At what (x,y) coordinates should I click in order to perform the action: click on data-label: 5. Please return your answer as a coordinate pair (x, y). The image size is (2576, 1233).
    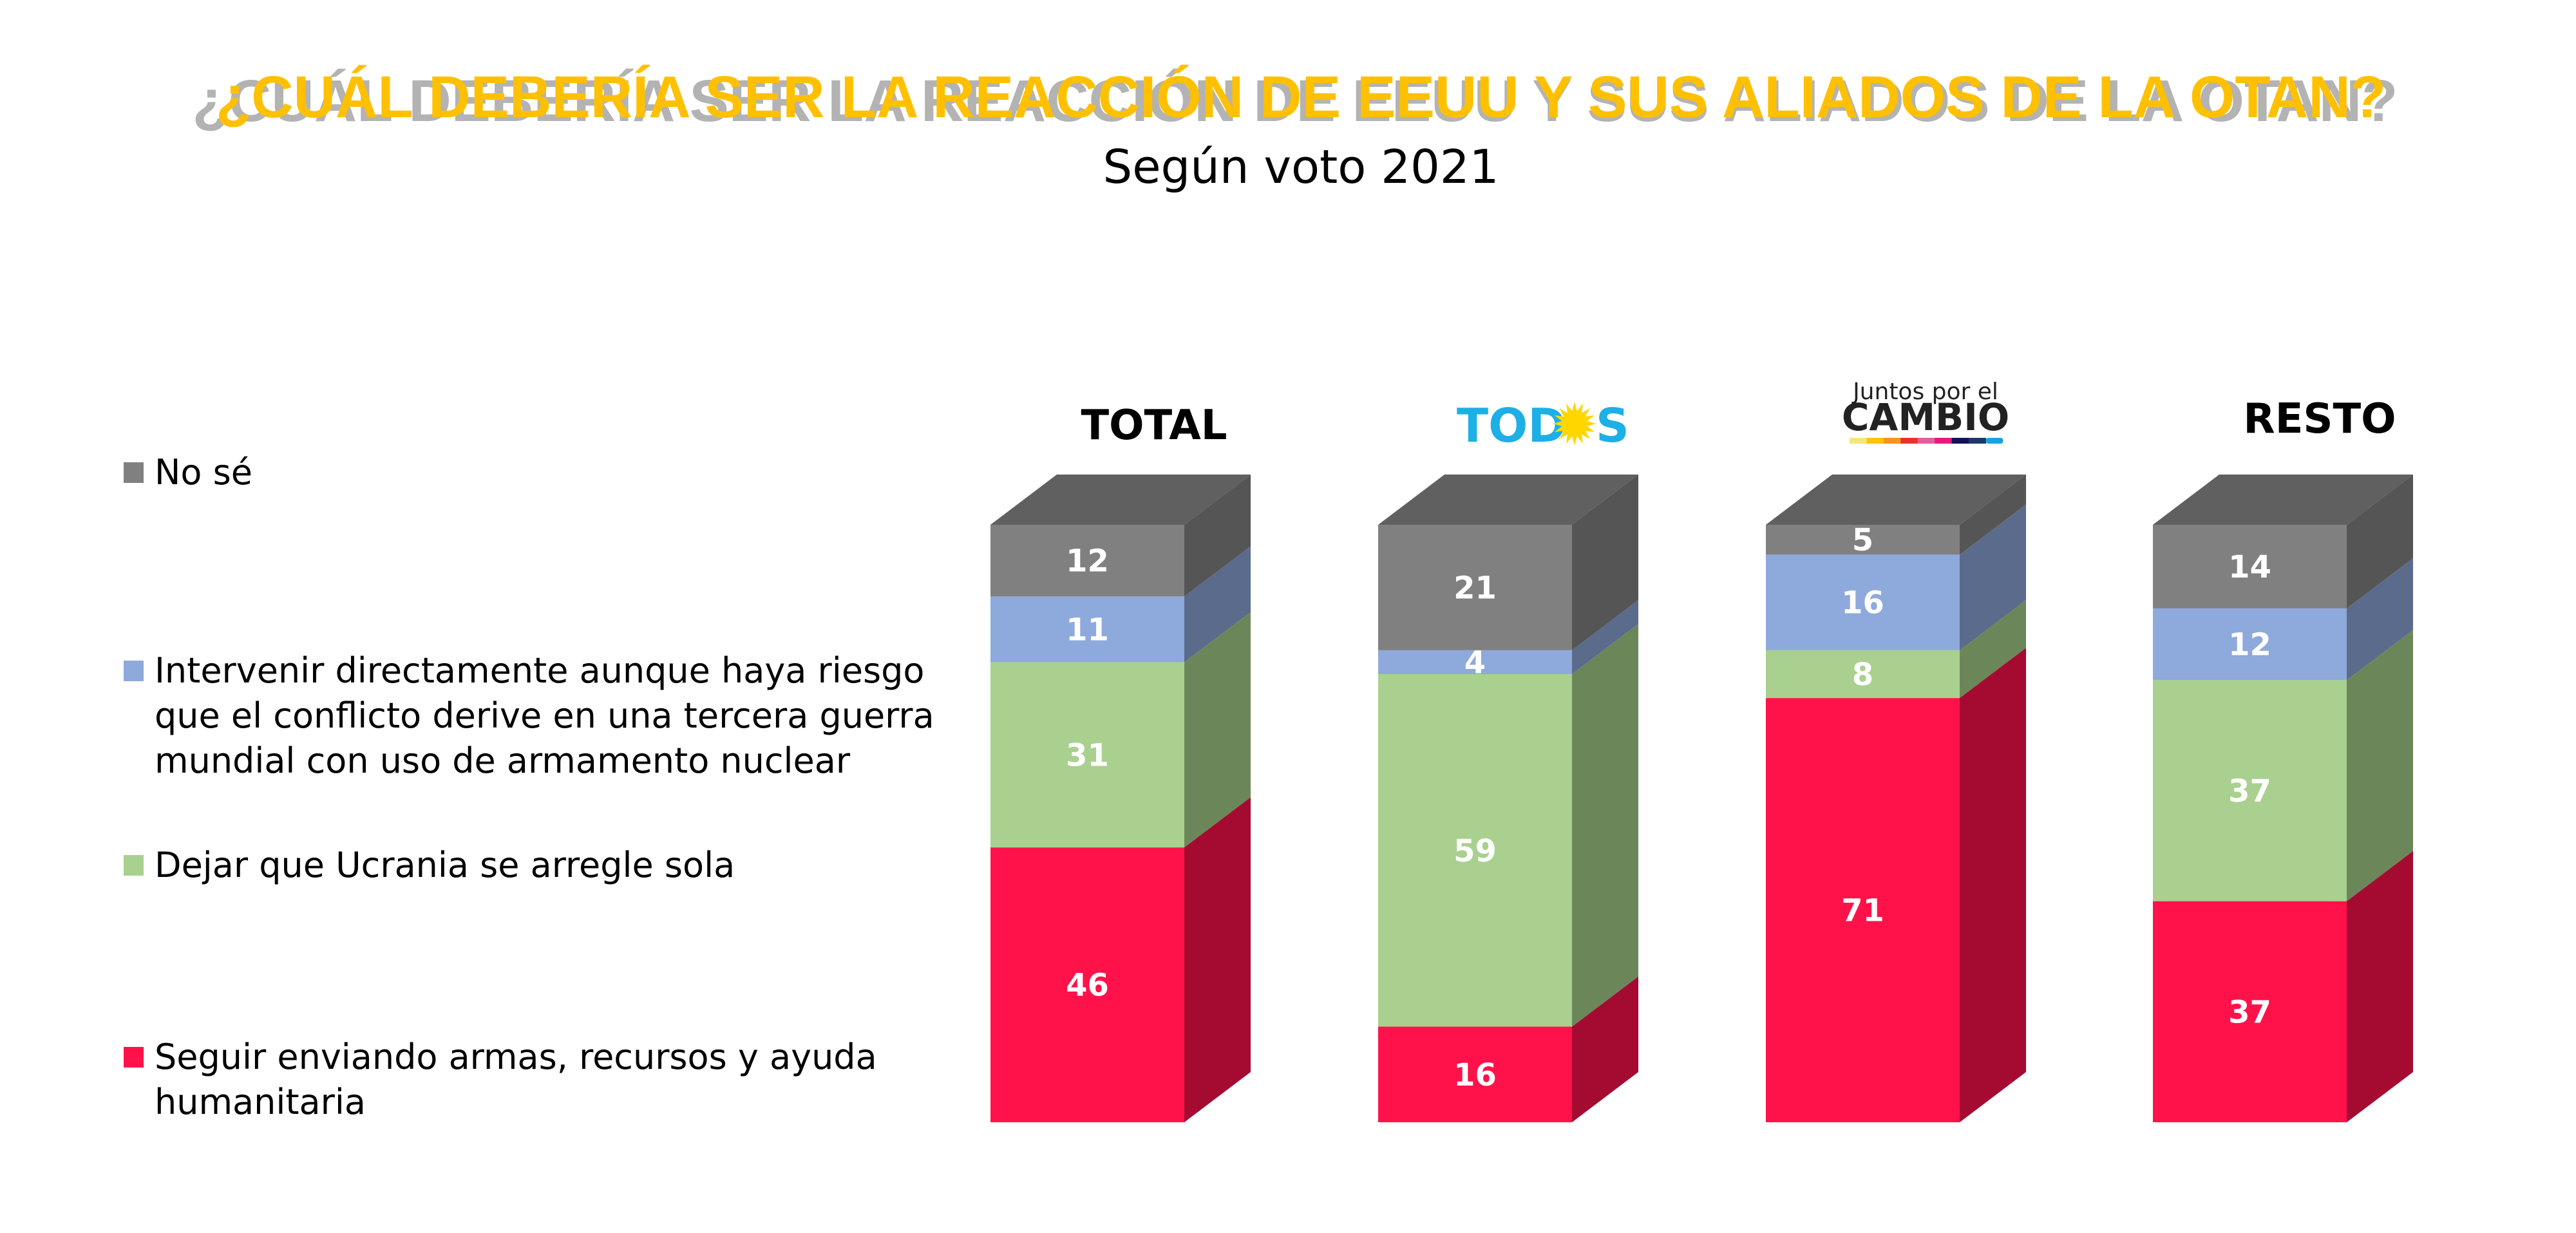
    Looking at the image, I should click on (1863, 540).